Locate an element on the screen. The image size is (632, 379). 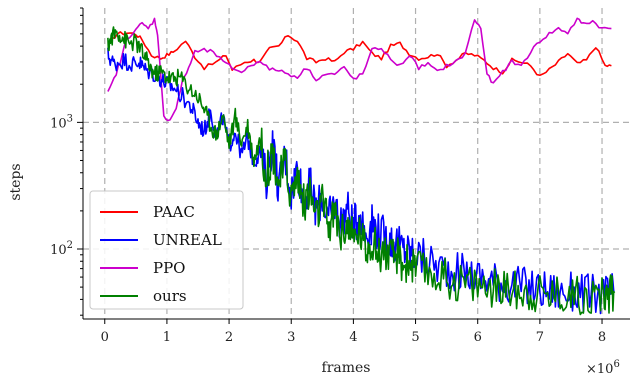
x-tick-label: 2 is located at coordinates (229, 337).